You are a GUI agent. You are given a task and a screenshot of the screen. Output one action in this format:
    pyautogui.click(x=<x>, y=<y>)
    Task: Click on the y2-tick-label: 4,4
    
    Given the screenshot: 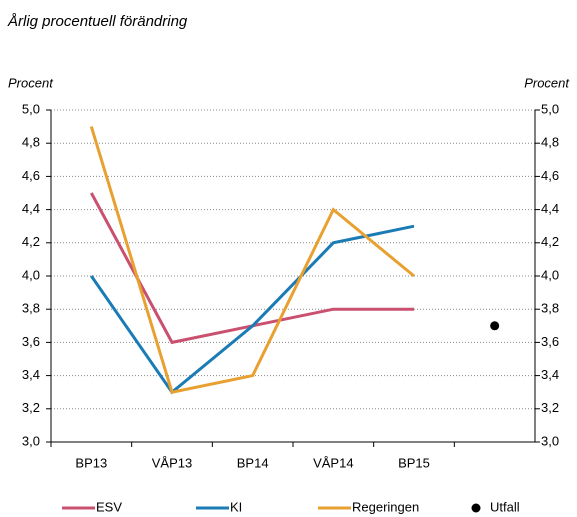 What is the action you would take?
    pyautogui.click(x=550, y=208)
    